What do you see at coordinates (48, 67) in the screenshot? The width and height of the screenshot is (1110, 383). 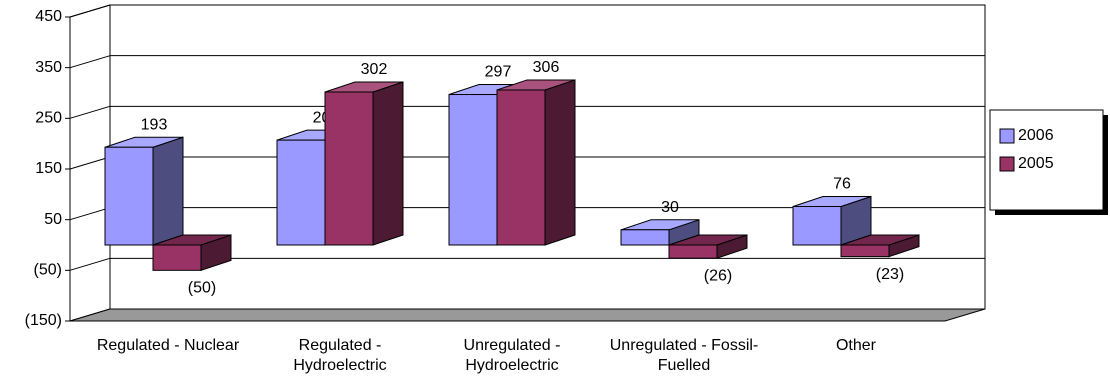 I see `y-tick-label: 350` at bounding box center [48, 67].